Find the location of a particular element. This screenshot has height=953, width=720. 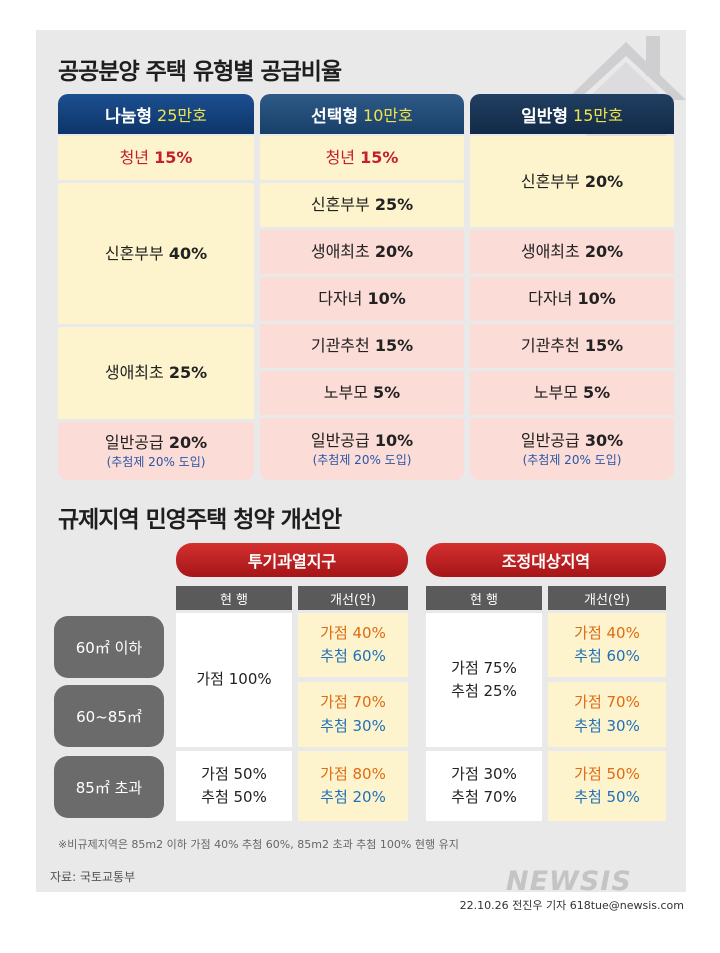

column-header-seontaek: 선택형 10만호 is located at coordinates (362, 114).